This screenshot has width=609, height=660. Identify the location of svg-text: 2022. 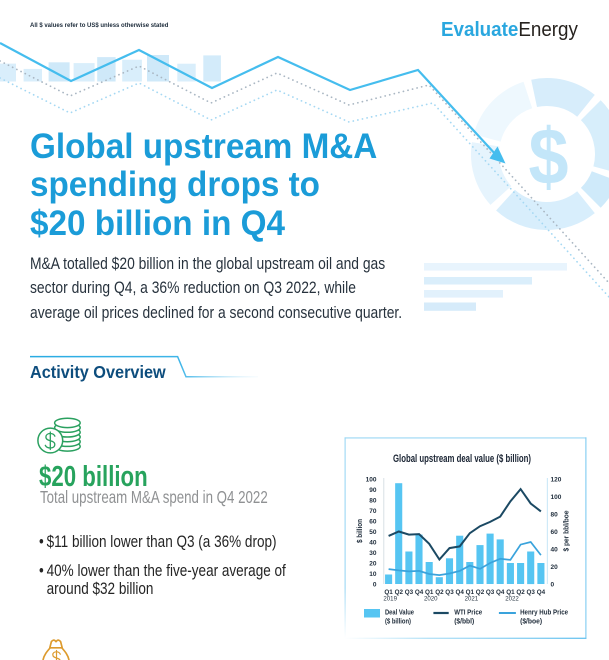
(512, 599).